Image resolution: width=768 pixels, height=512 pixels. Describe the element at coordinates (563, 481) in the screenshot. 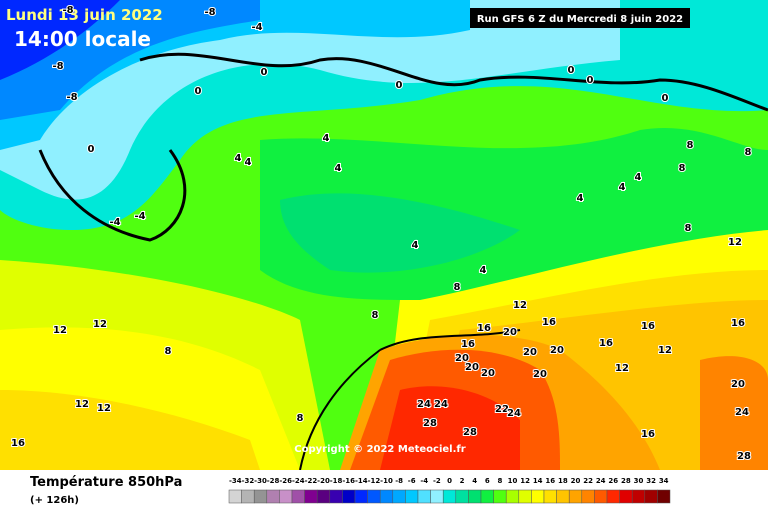

I see `legend-tick-label: 18` at that location.